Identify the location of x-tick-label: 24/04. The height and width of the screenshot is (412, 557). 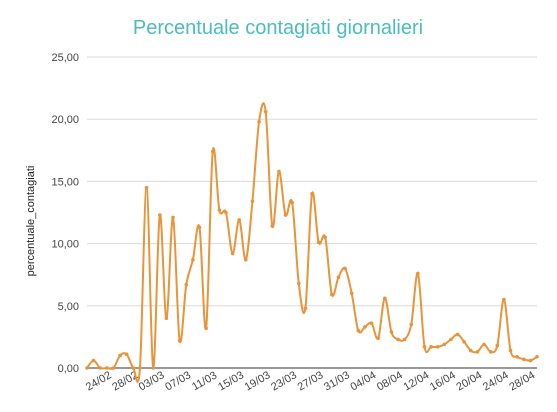
(496, 381).